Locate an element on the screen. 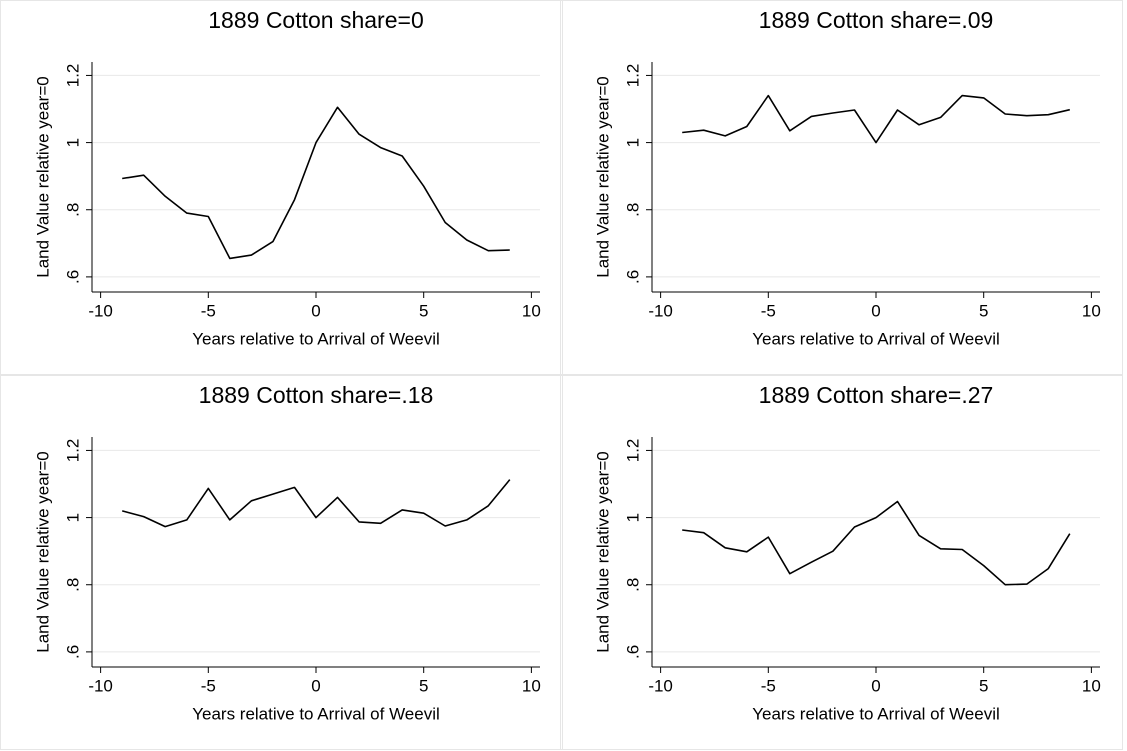 The image size is (1127, 751). panel-title: 1889 Cotton share=.18 is located at coordinates (316, 395).